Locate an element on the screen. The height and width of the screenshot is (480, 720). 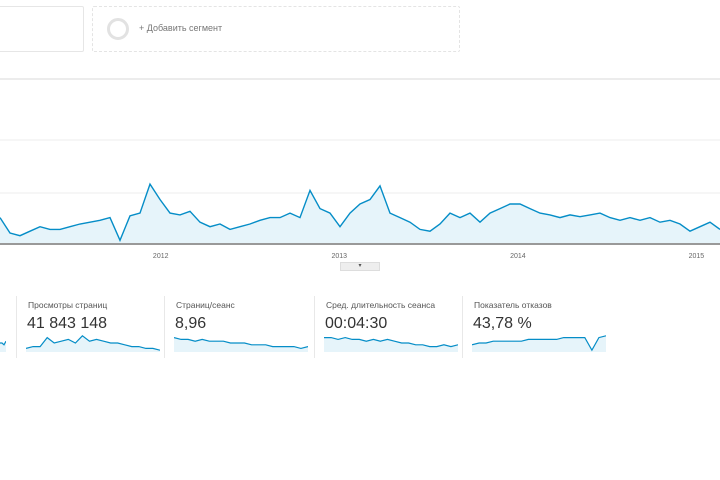
collapse-chart-tab: ▾ is located at coordinates (360, 266).